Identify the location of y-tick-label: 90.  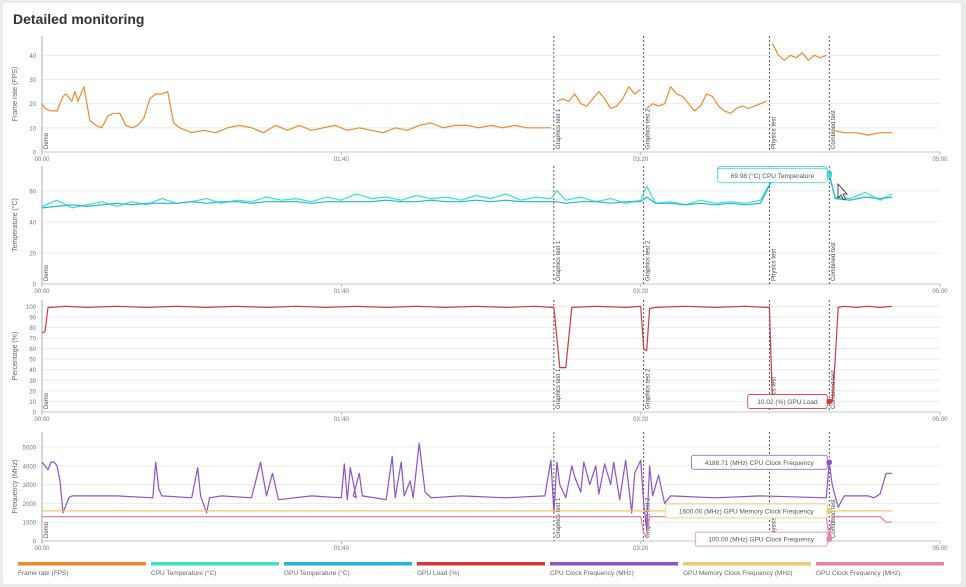
(32, 318).